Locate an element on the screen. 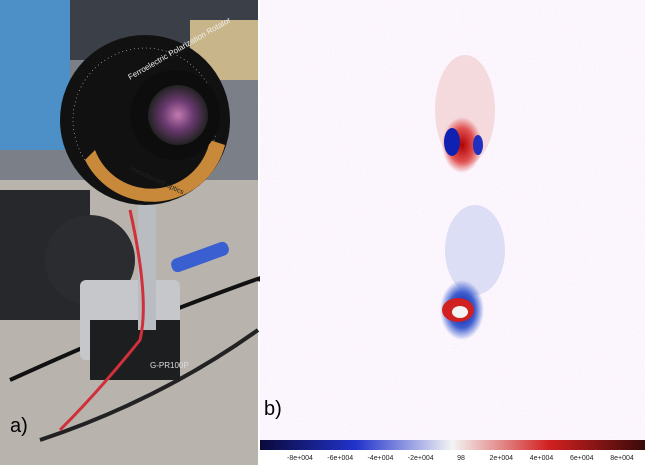  colorbar-tick-label: 4e+004 is located at coordinates (542, 458).